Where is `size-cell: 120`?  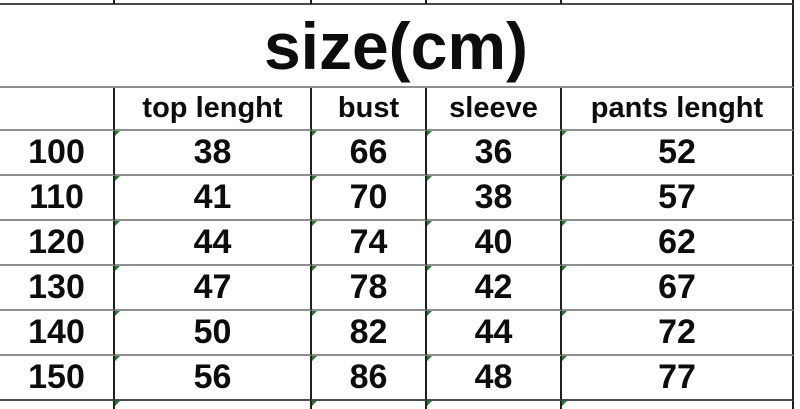 size-cell: 120 is located at coordinates (57, 243).